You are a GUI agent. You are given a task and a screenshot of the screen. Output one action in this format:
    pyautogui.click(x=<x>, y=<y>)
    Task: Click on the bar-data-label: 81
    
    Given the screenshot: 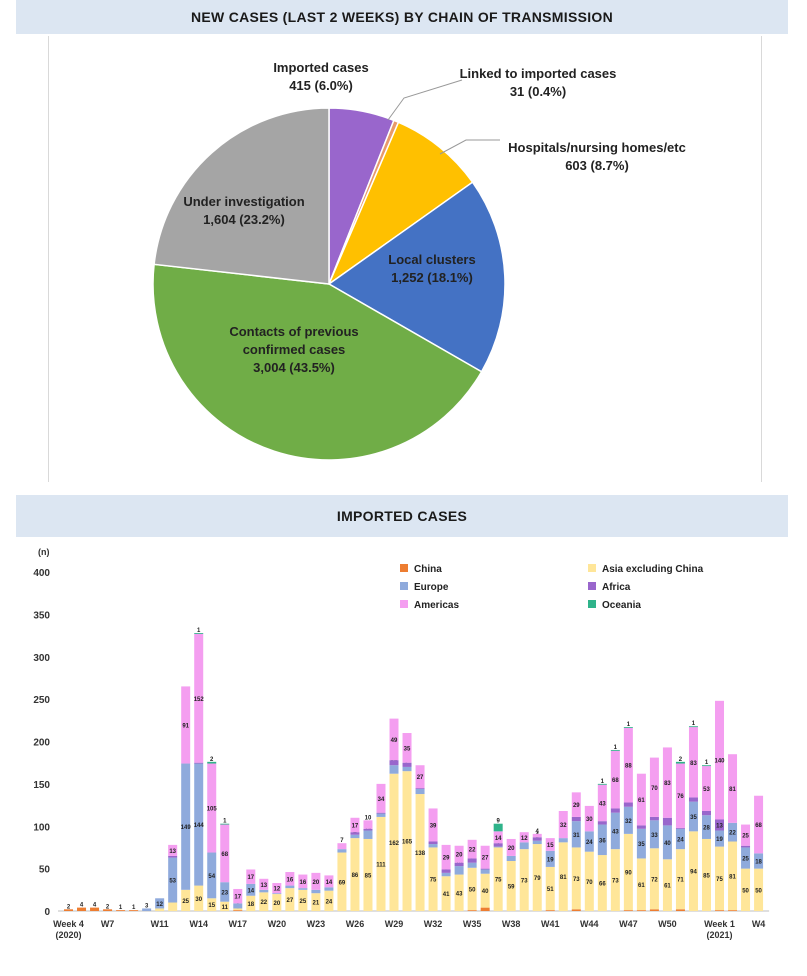 What is the action you would take?
    pyautogui.click(x=732, y=877)
    